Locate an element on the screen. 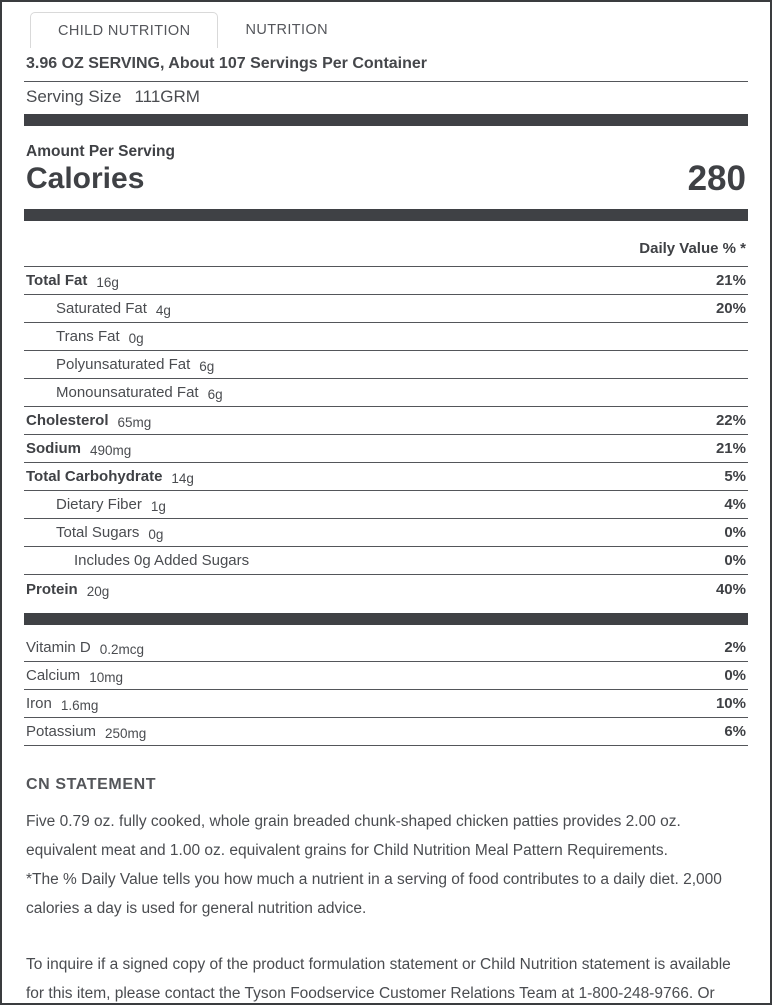  nutrient-amount: 4g is located at coordinates (163, 310).